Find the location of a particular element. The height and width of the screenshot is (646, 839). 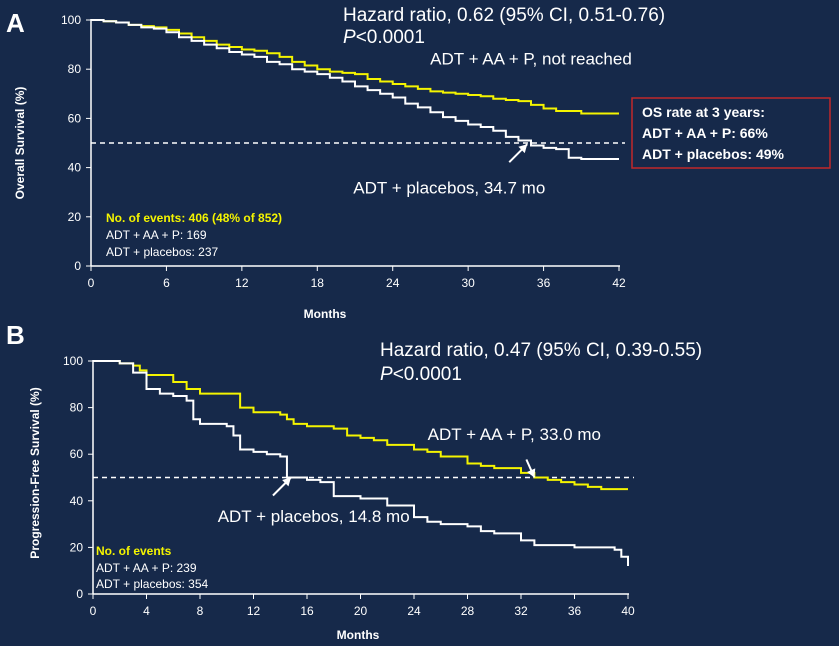

panel-a-x-tick-label: 36 is located at coordinates (544, 283).